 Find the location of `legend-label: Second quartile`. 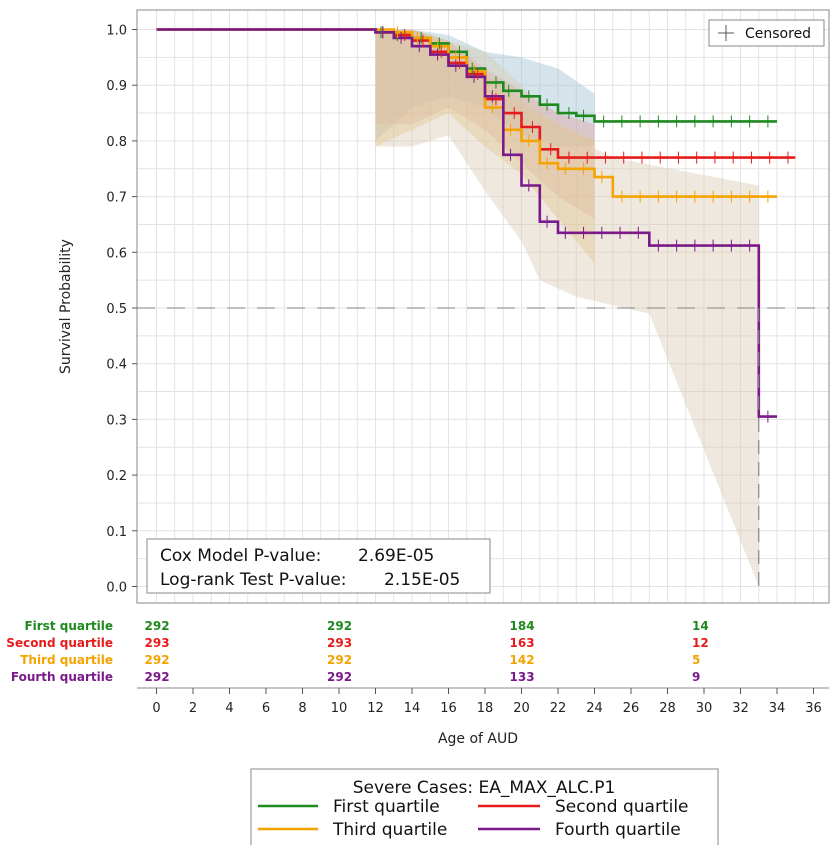

legend-label: Second quartile is located at coordinates (622, 807).